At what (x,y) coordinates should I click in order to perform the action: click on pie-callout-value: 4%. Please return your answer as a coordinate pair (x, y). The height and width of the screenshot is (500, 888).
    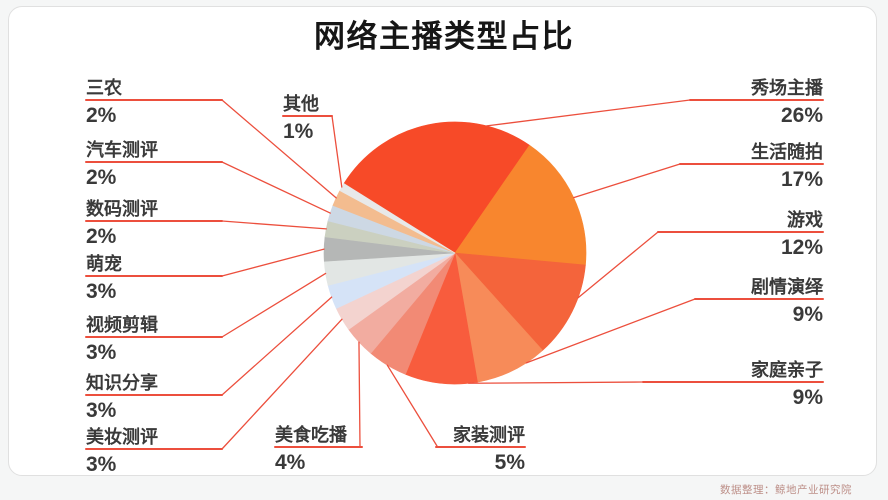
    Looking at the image, I should click on (290, 462).